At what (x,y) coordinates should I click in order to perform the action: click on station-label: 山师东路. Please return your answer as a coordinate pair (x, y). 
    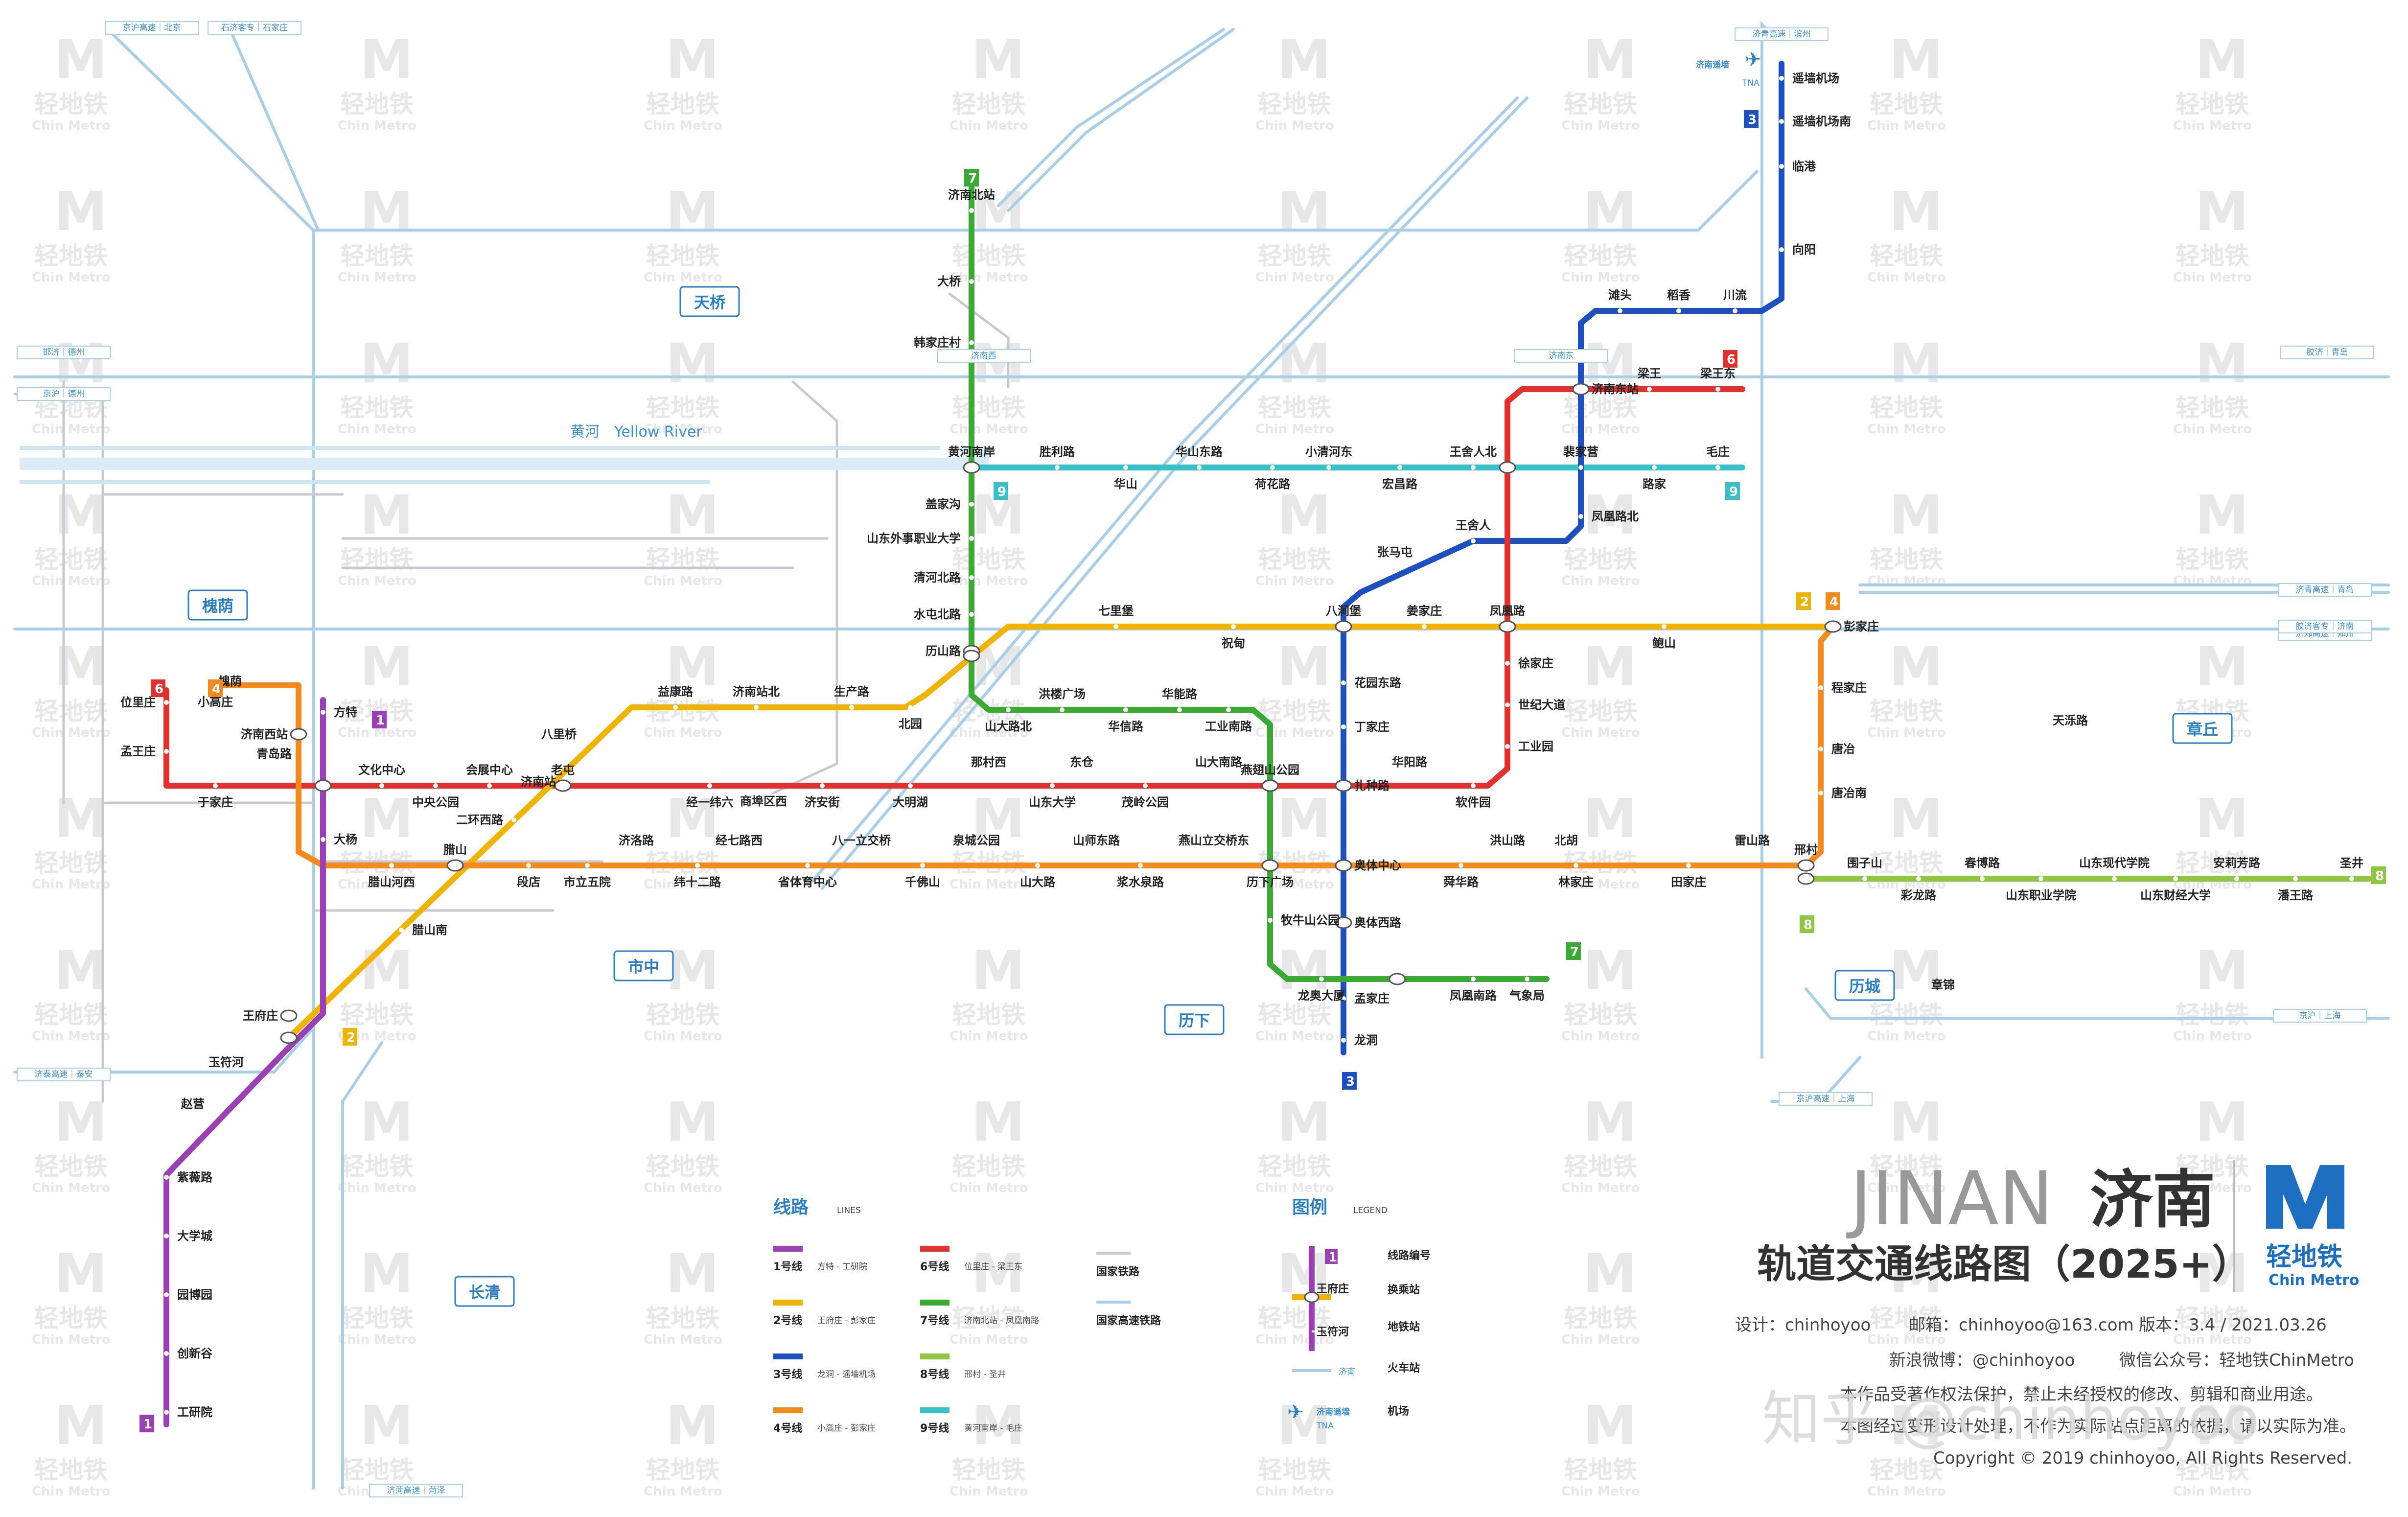
    Looking at the image, I should click on (1096, 840).